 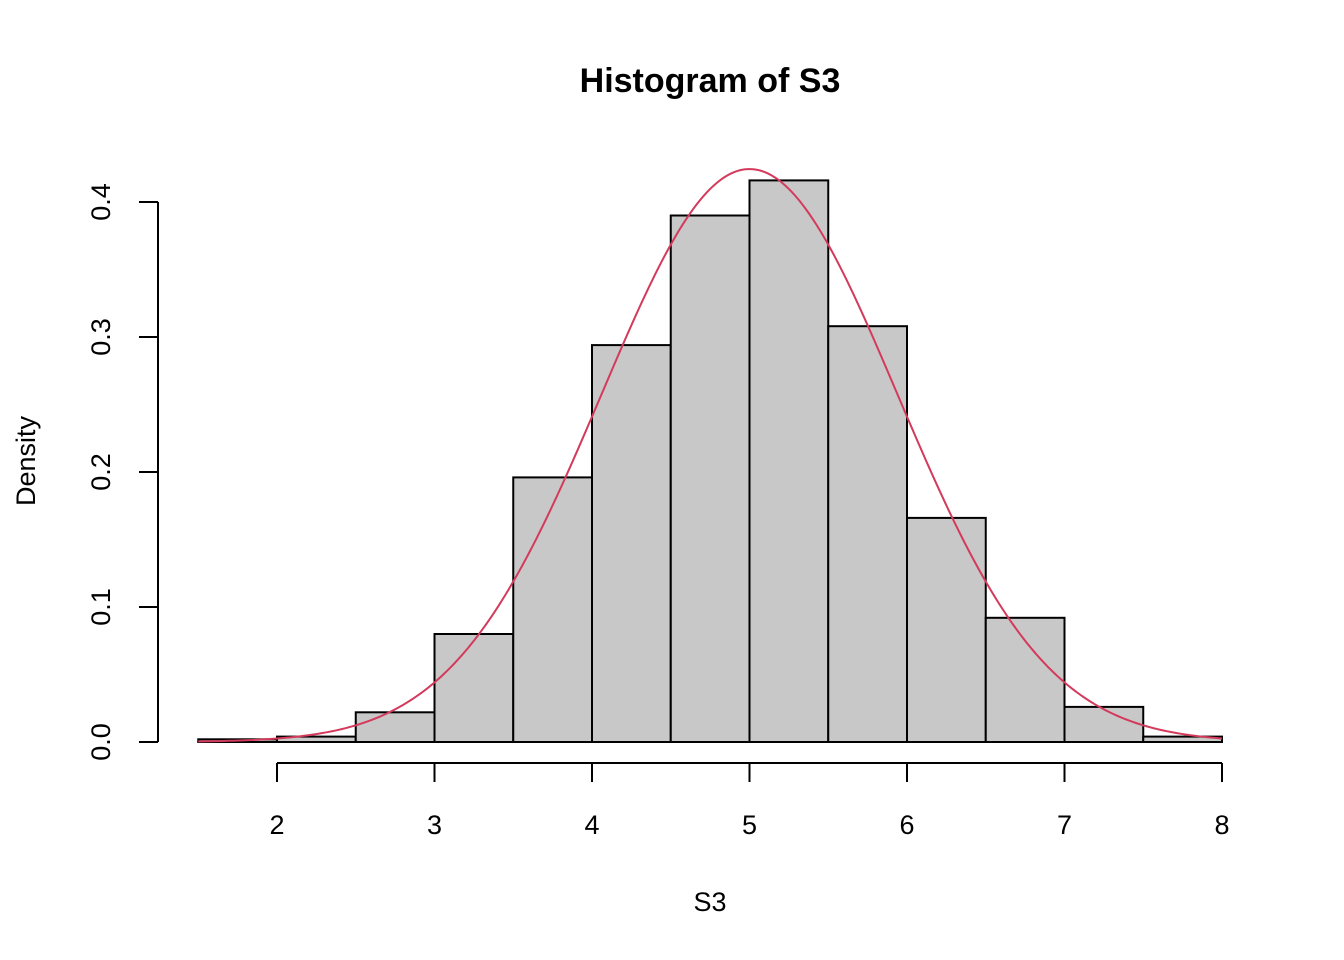 What do you see at coordinates (101, 607) in the screenshot?
I see `y-tick-label-1: 0.1` at bounding box center [101, 607].